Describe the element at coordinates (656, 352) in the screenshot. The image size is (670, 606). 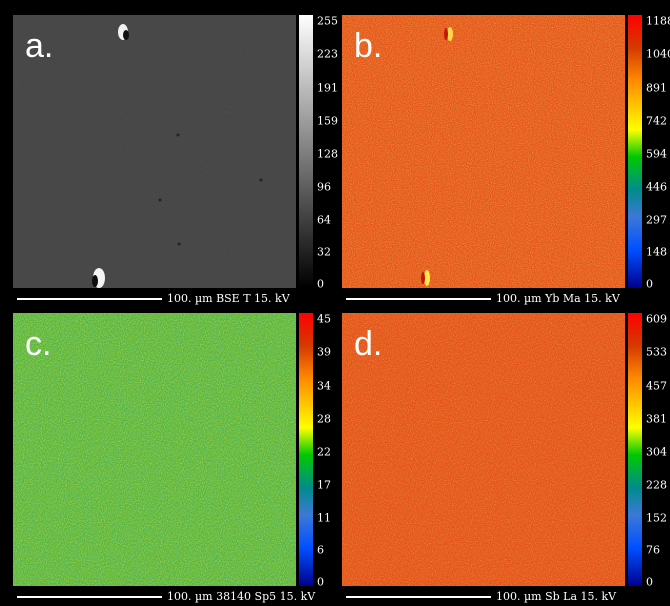
I see `tick-label: 533` at that location.